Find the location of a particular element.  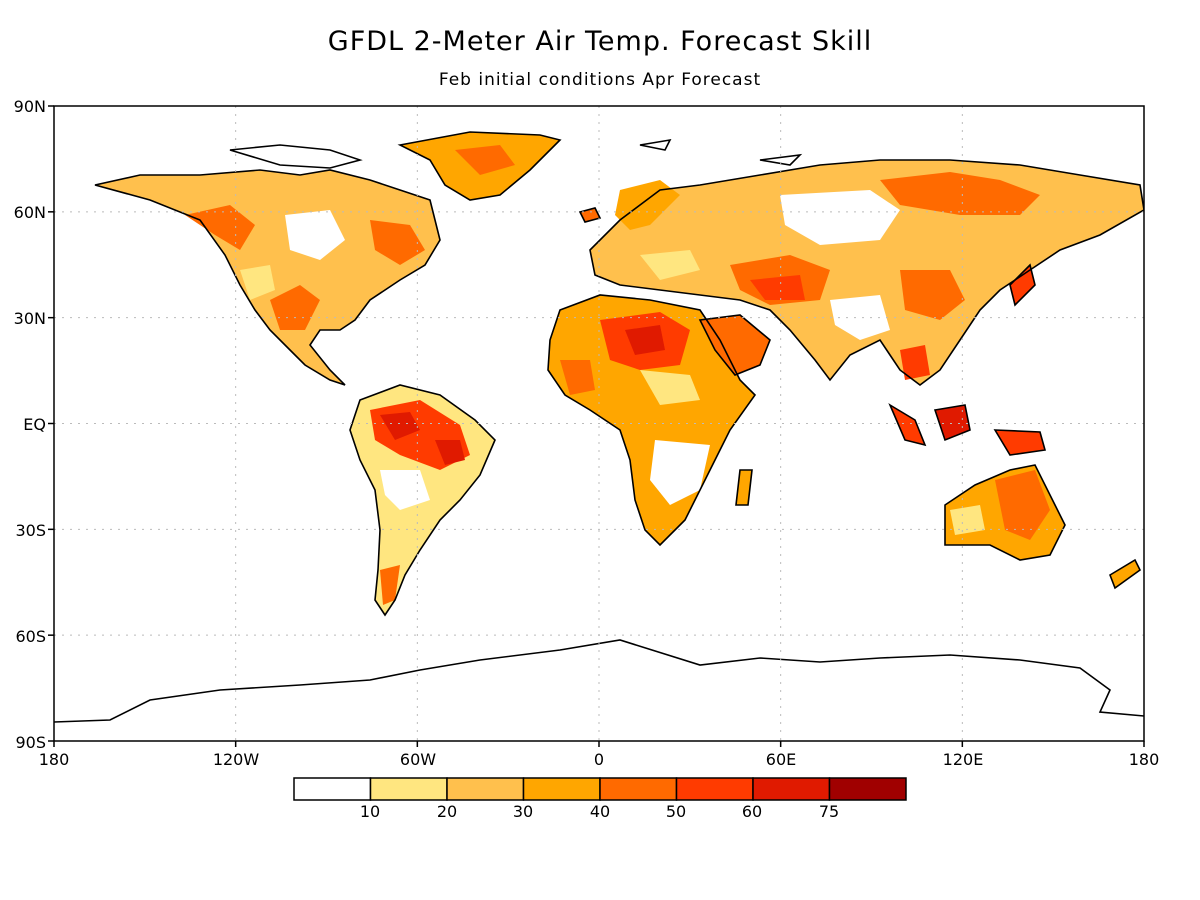

colorbar is located at coordinates (600, 789).